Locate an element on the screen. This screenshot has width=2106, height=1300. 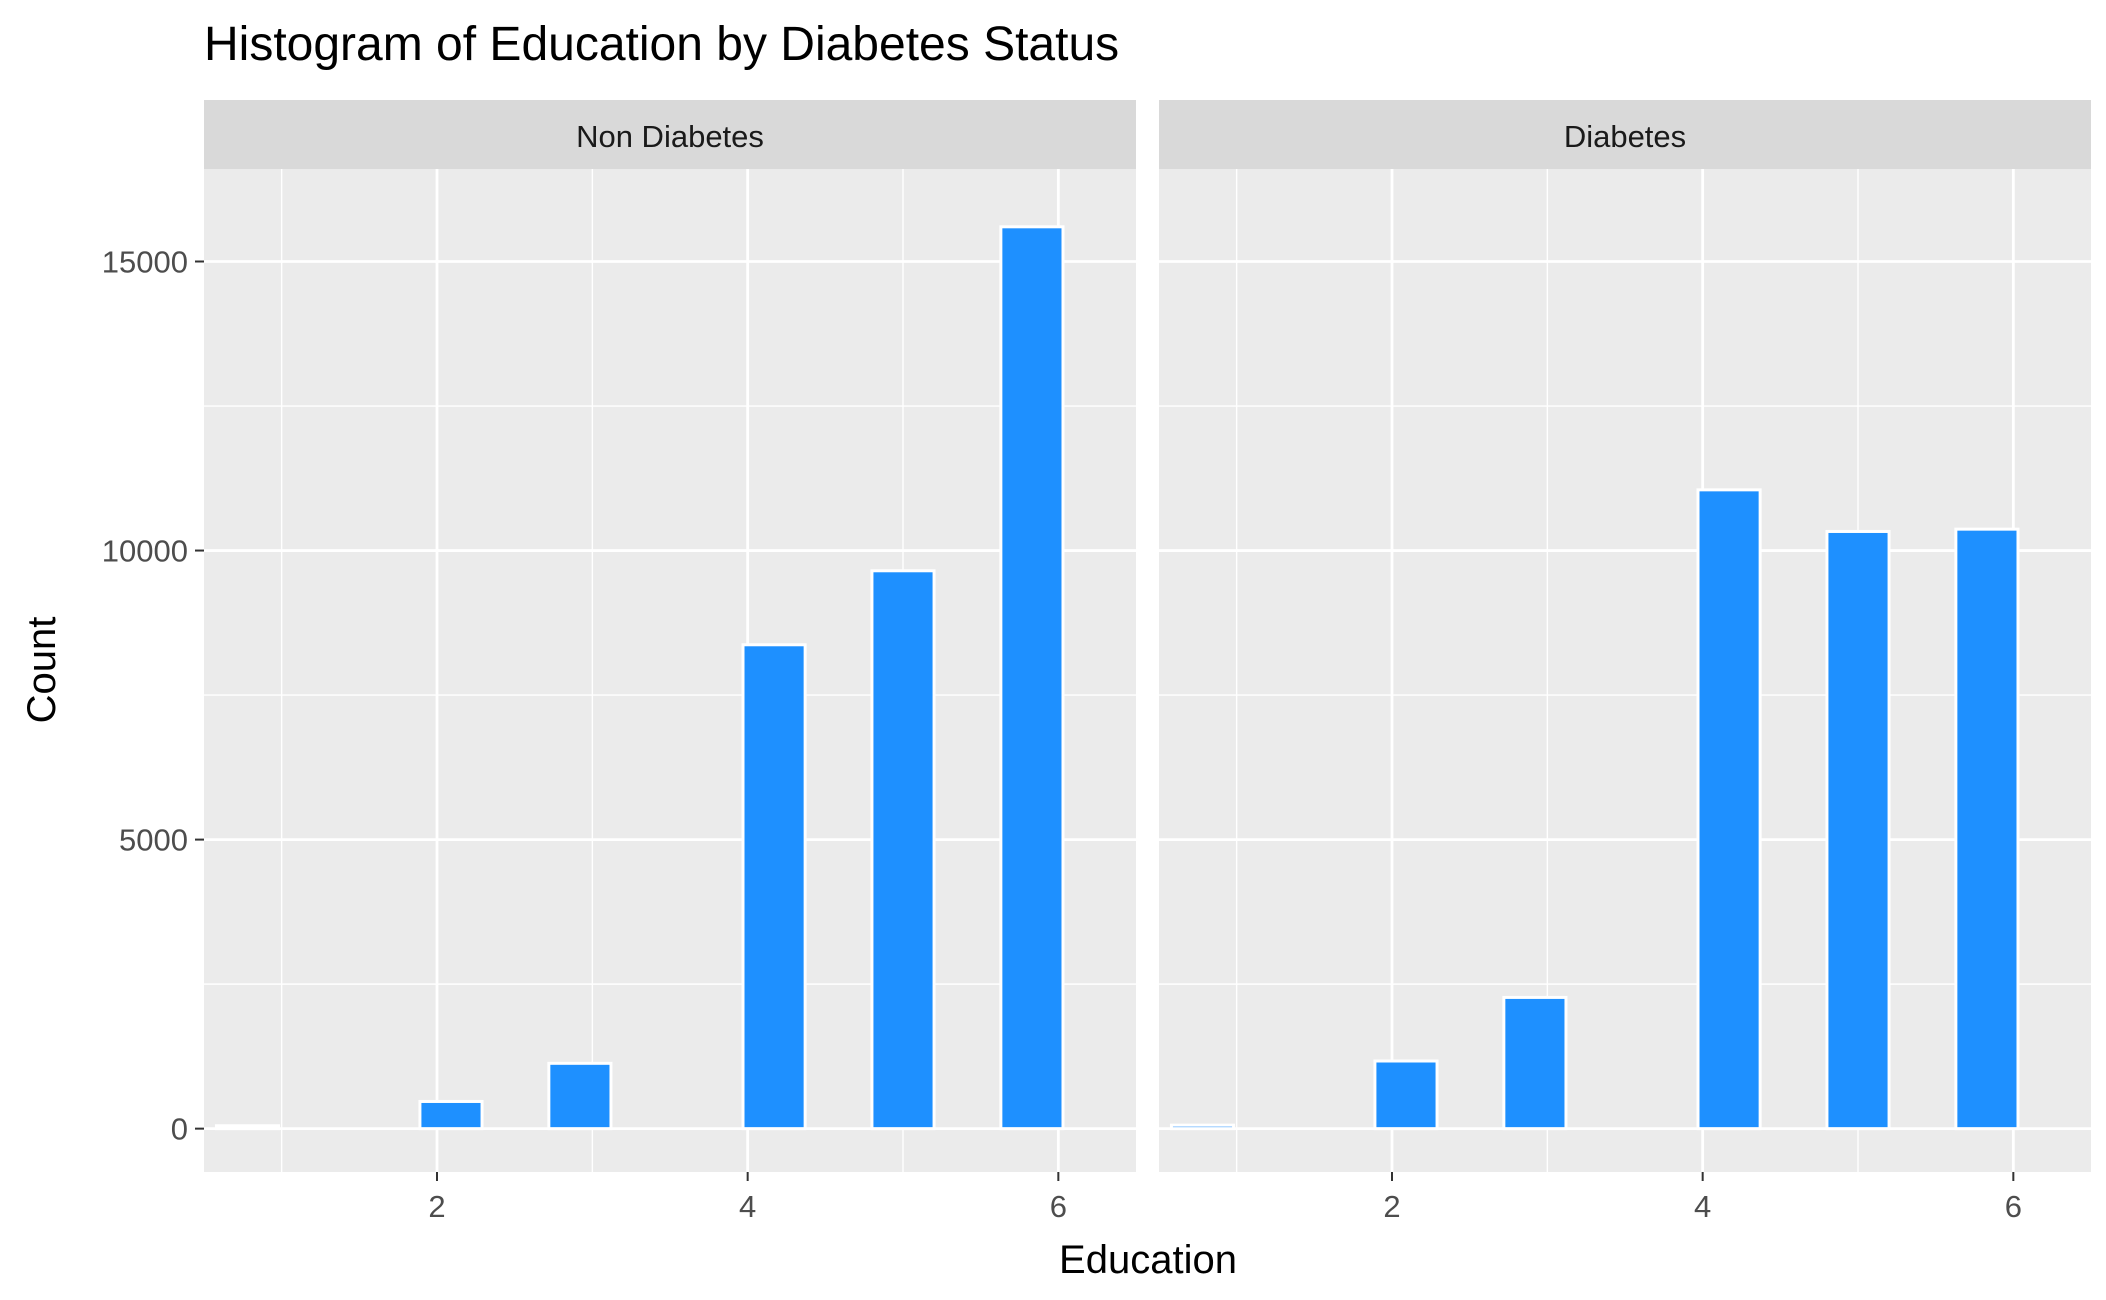
facet-strip-label: Non Diabetes is located at coordinates (670, 136).